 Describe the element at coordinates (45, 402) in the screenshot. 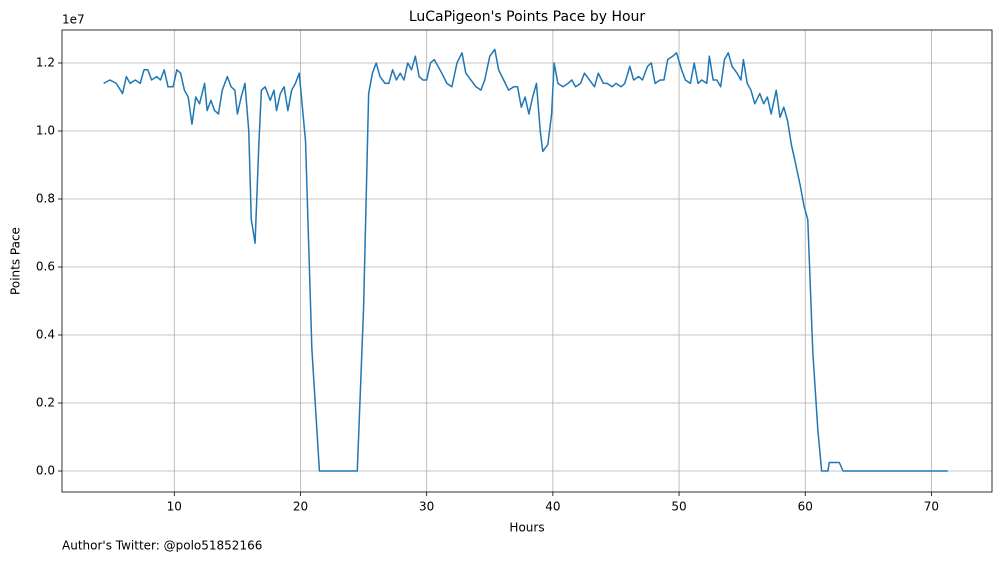

I see `y-tick-label: 0.2` at that location.